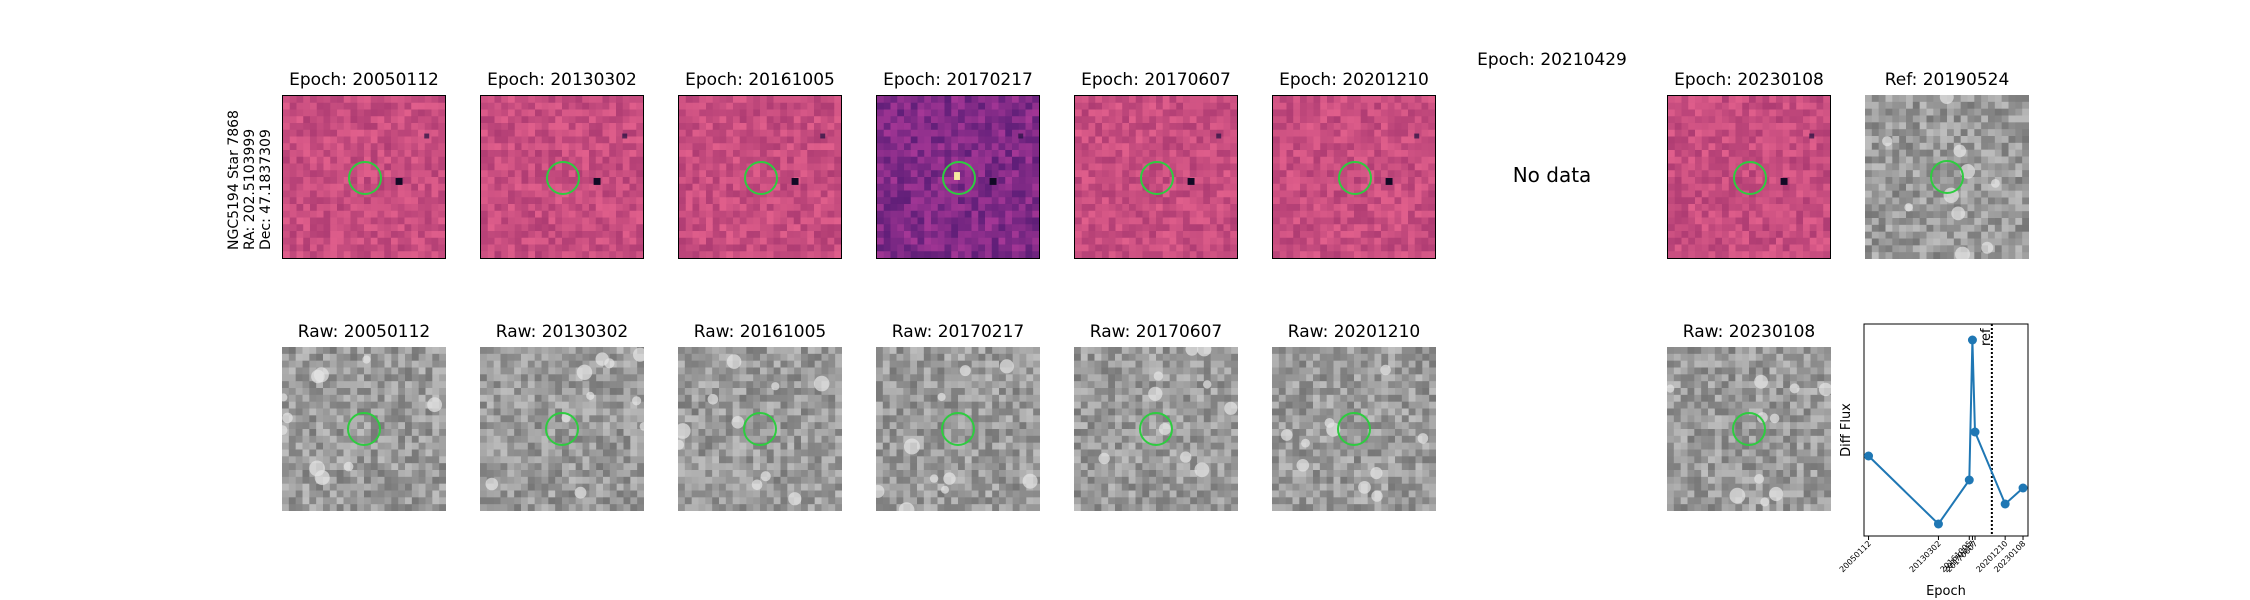 Image resolution: width=2250 pixels, height=600 pixels. What do you see at coordinates (760, 80) in the screenshot?
I see `diff-panel-title: Epoch: 20161005` at bounding box center [760, 80].